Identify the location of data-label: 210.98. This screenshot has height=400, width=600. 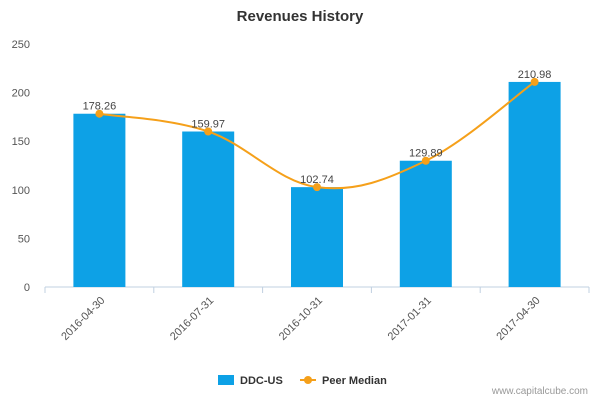
(535, 75).